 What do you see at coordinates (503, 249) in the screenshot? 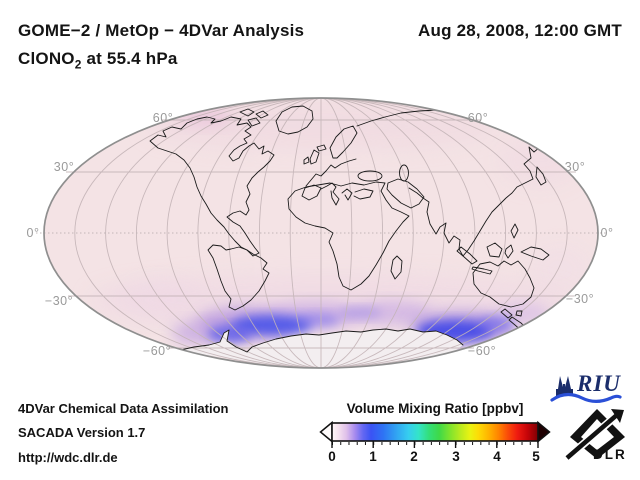
I see `coastline-indonesia` at bounding box center [503, 249].